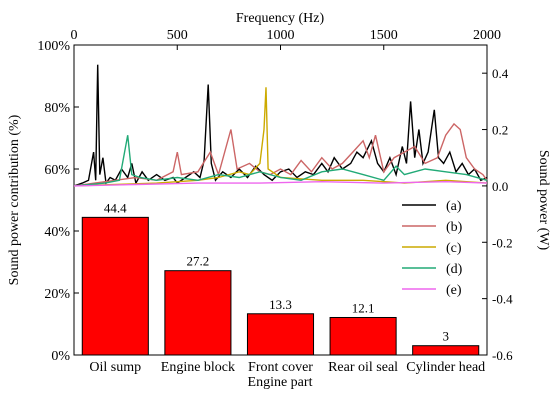 This screenshot has width=550, height=403. I want to click on category-label-1: Engine block, so click(198, 367).